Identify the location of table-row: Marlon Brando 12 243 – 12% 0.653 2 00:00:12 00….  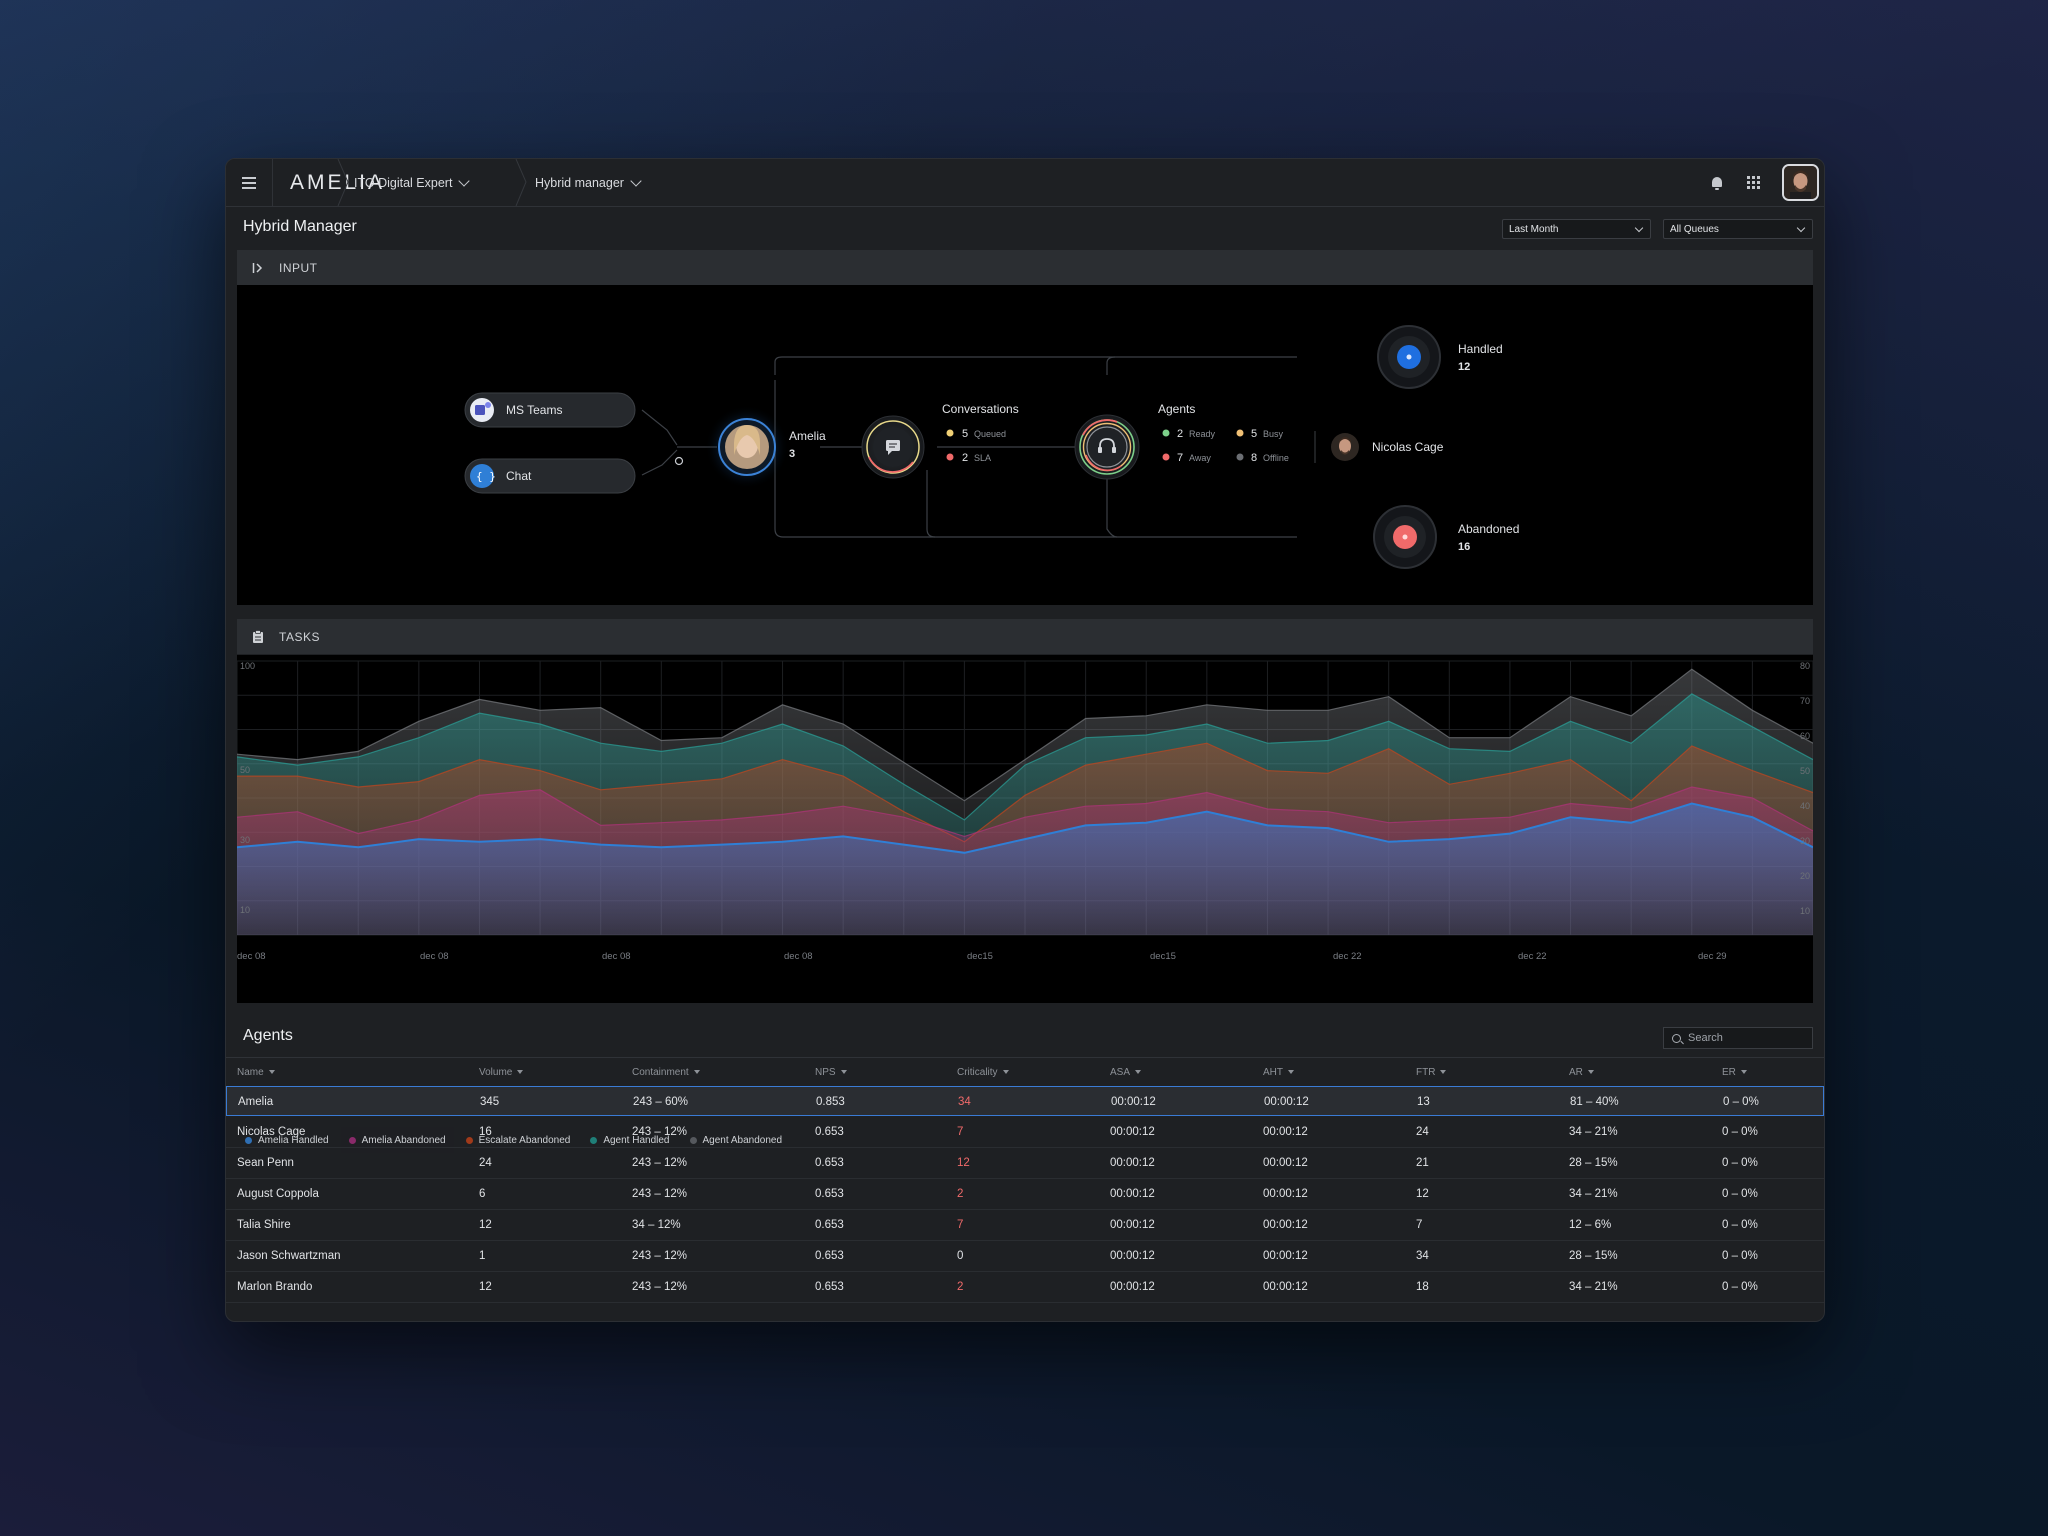
(1025, 1287).